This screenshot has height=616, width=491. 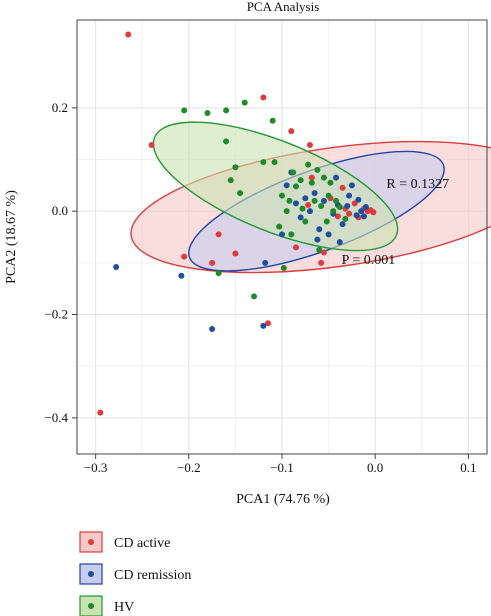 What do you see at coordinates (60, 210) in the screenshot?
I see `y-tick-label: 0.0` at bounding box center [60, 210].